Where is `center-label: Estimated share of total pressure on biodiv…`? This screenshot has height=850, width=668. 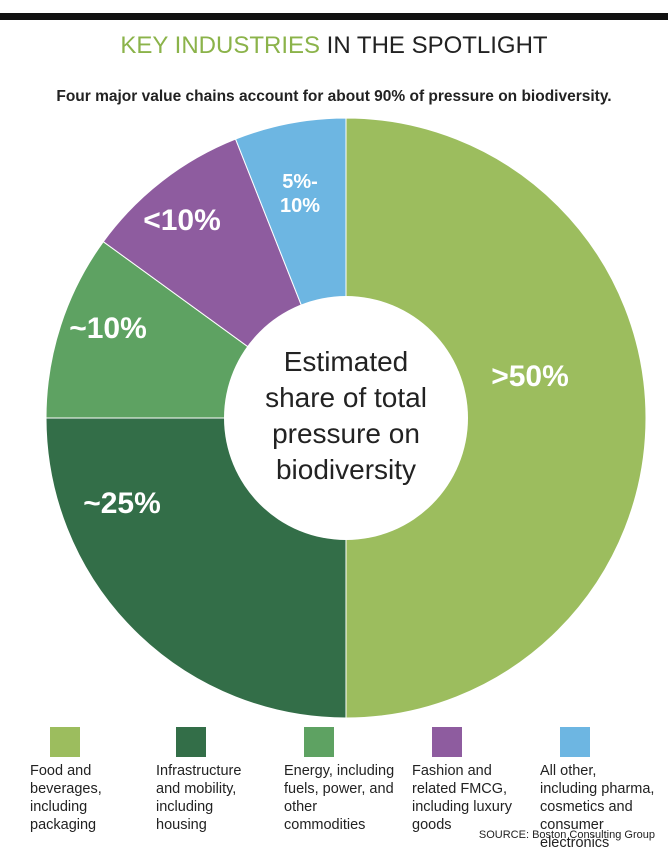 center-label: Estimated share of total pressure on biodiv… is located at coordinates (346, 415).